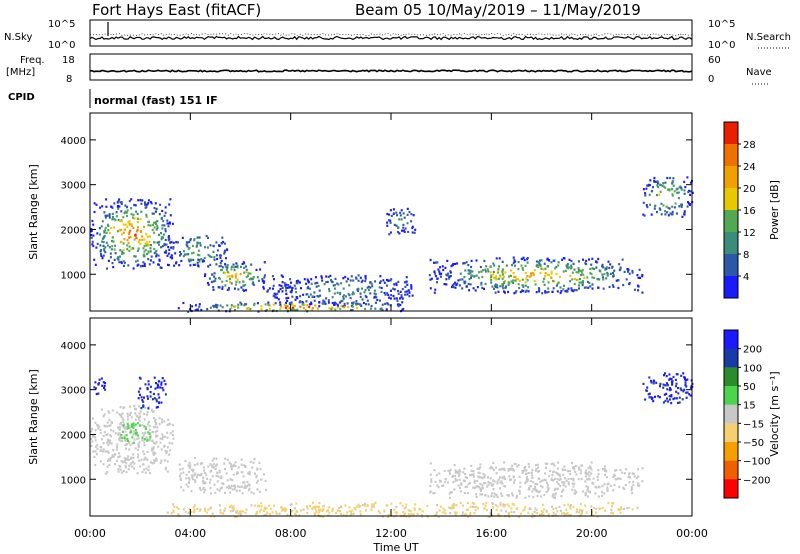 Image resolution: width=800 pixels, height=554 pixels. What do you see at coordinates (731, 199) in the screenshot?
I see `colorbar-segment` at bounding box center [731, 199].